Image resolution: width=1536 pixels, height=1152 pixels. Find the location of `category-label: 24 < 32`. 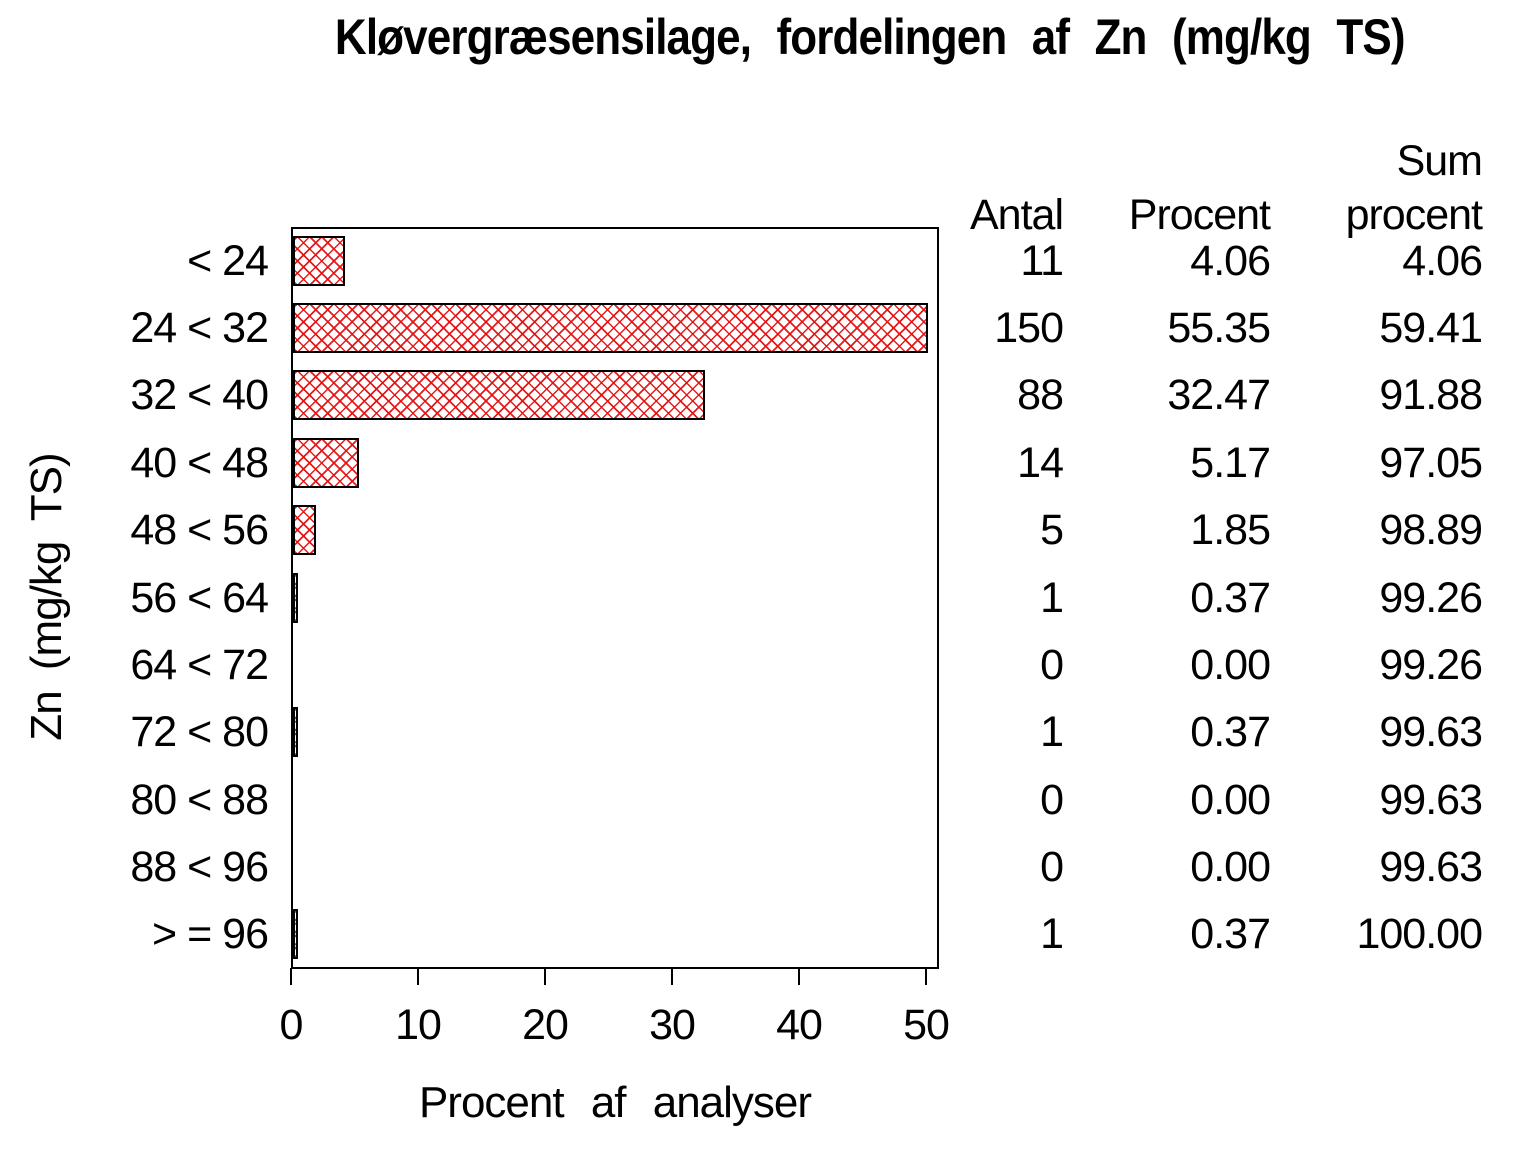

category-label: 24 < 32 is located at coordinates (199, 328).